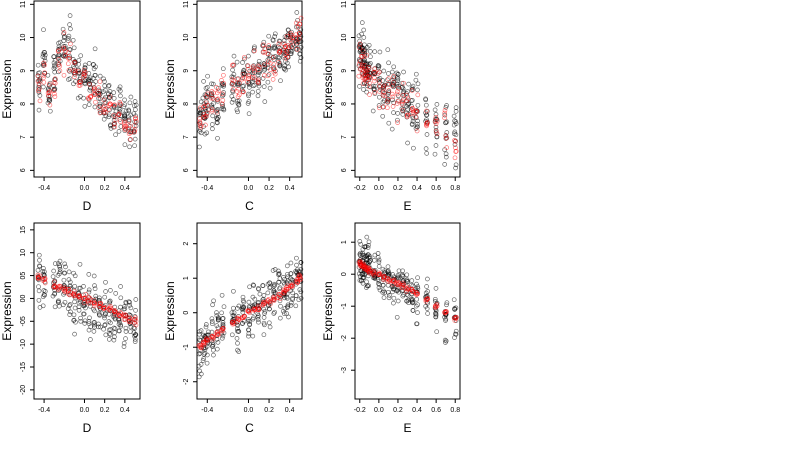 Image resolution: width=800 pixels, height=450 pixels. I want to click on x-tick-label: 0.2, so click(105, 188).